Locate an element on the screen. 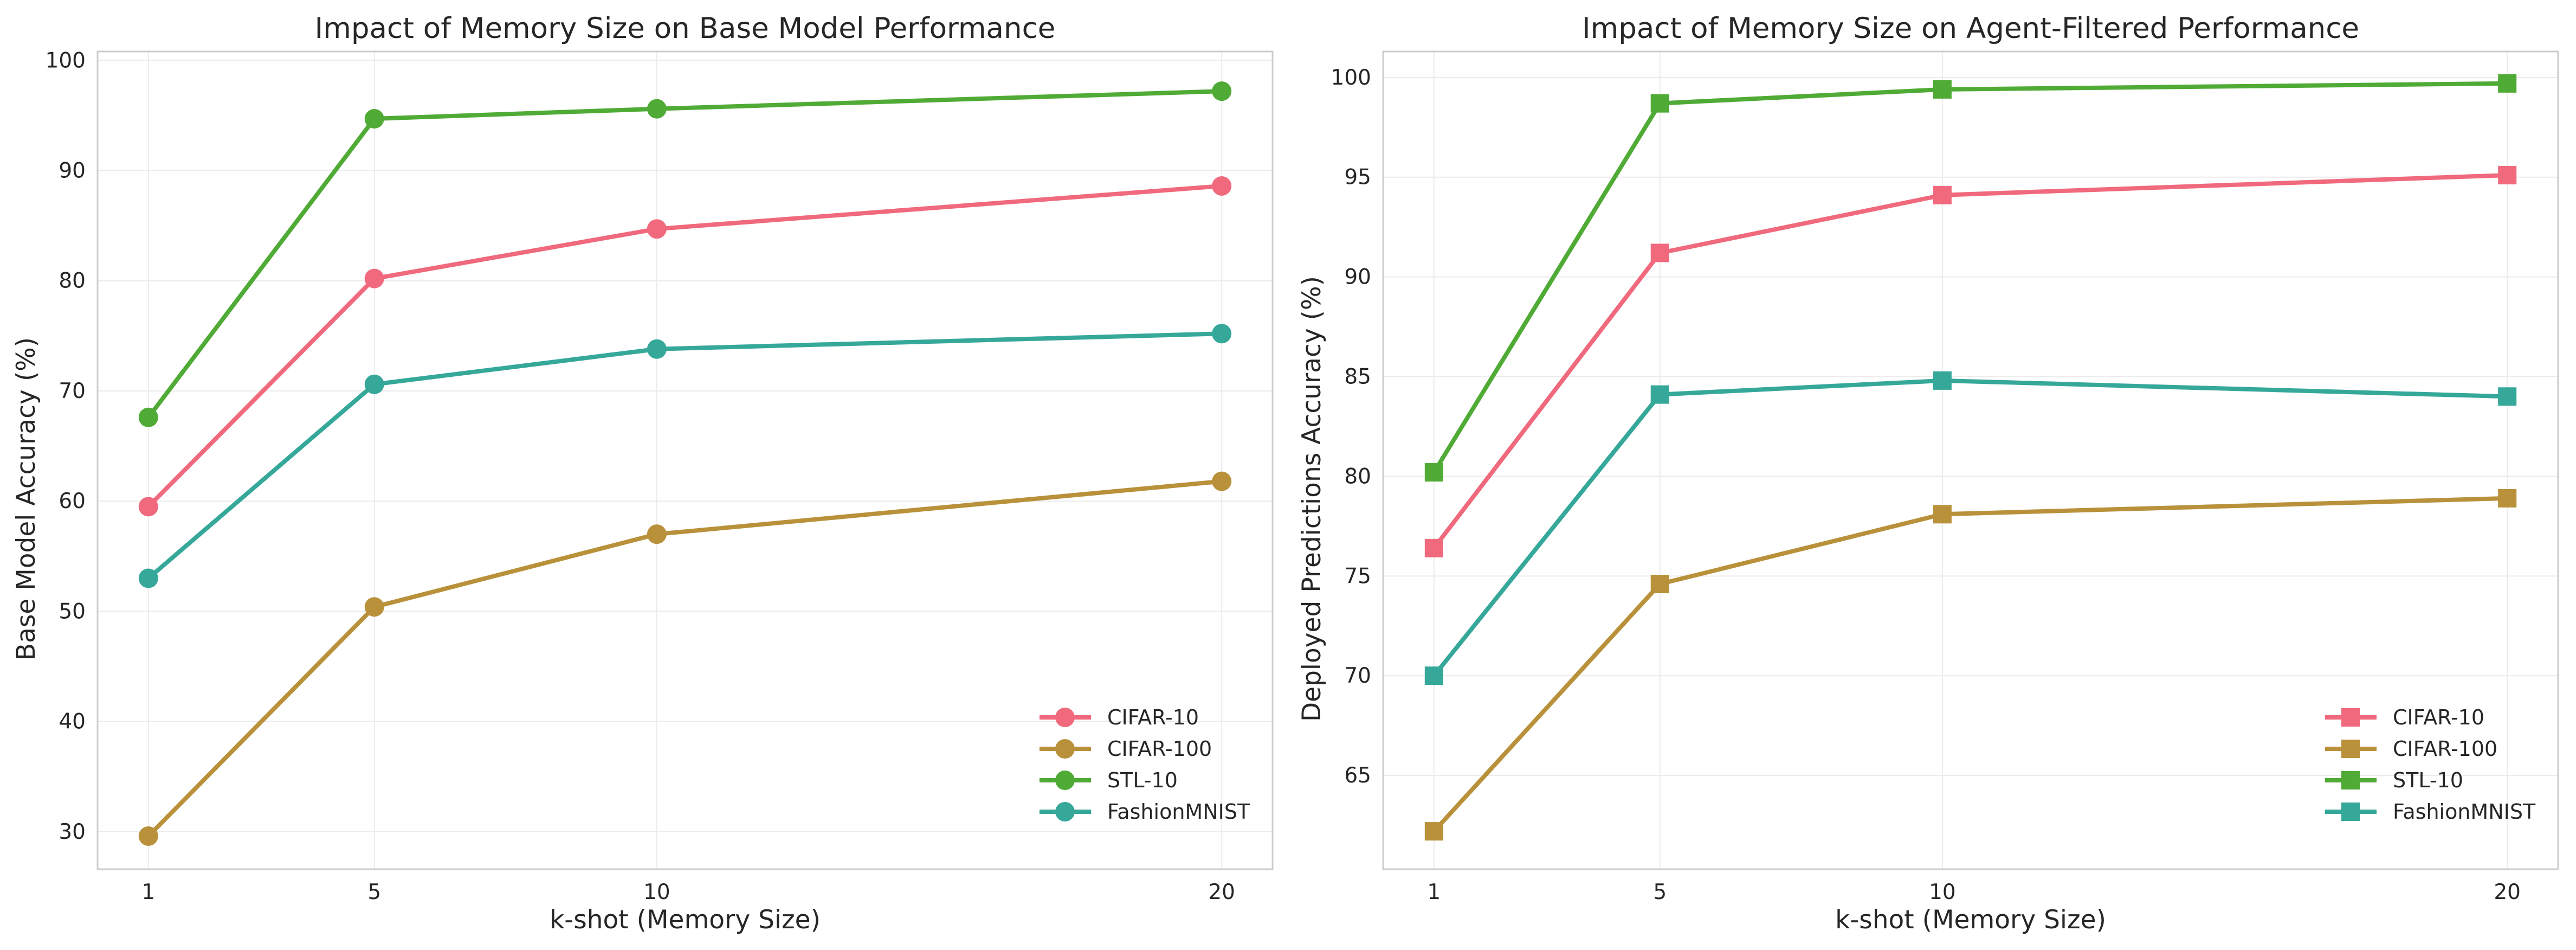  y-tick-label: 30 is located at coordinates (72, 832).